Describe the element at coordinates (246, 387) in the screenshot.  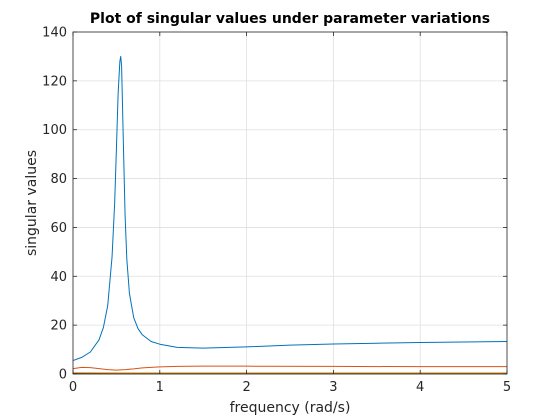
I see `x-tick-label: 2` at that location.